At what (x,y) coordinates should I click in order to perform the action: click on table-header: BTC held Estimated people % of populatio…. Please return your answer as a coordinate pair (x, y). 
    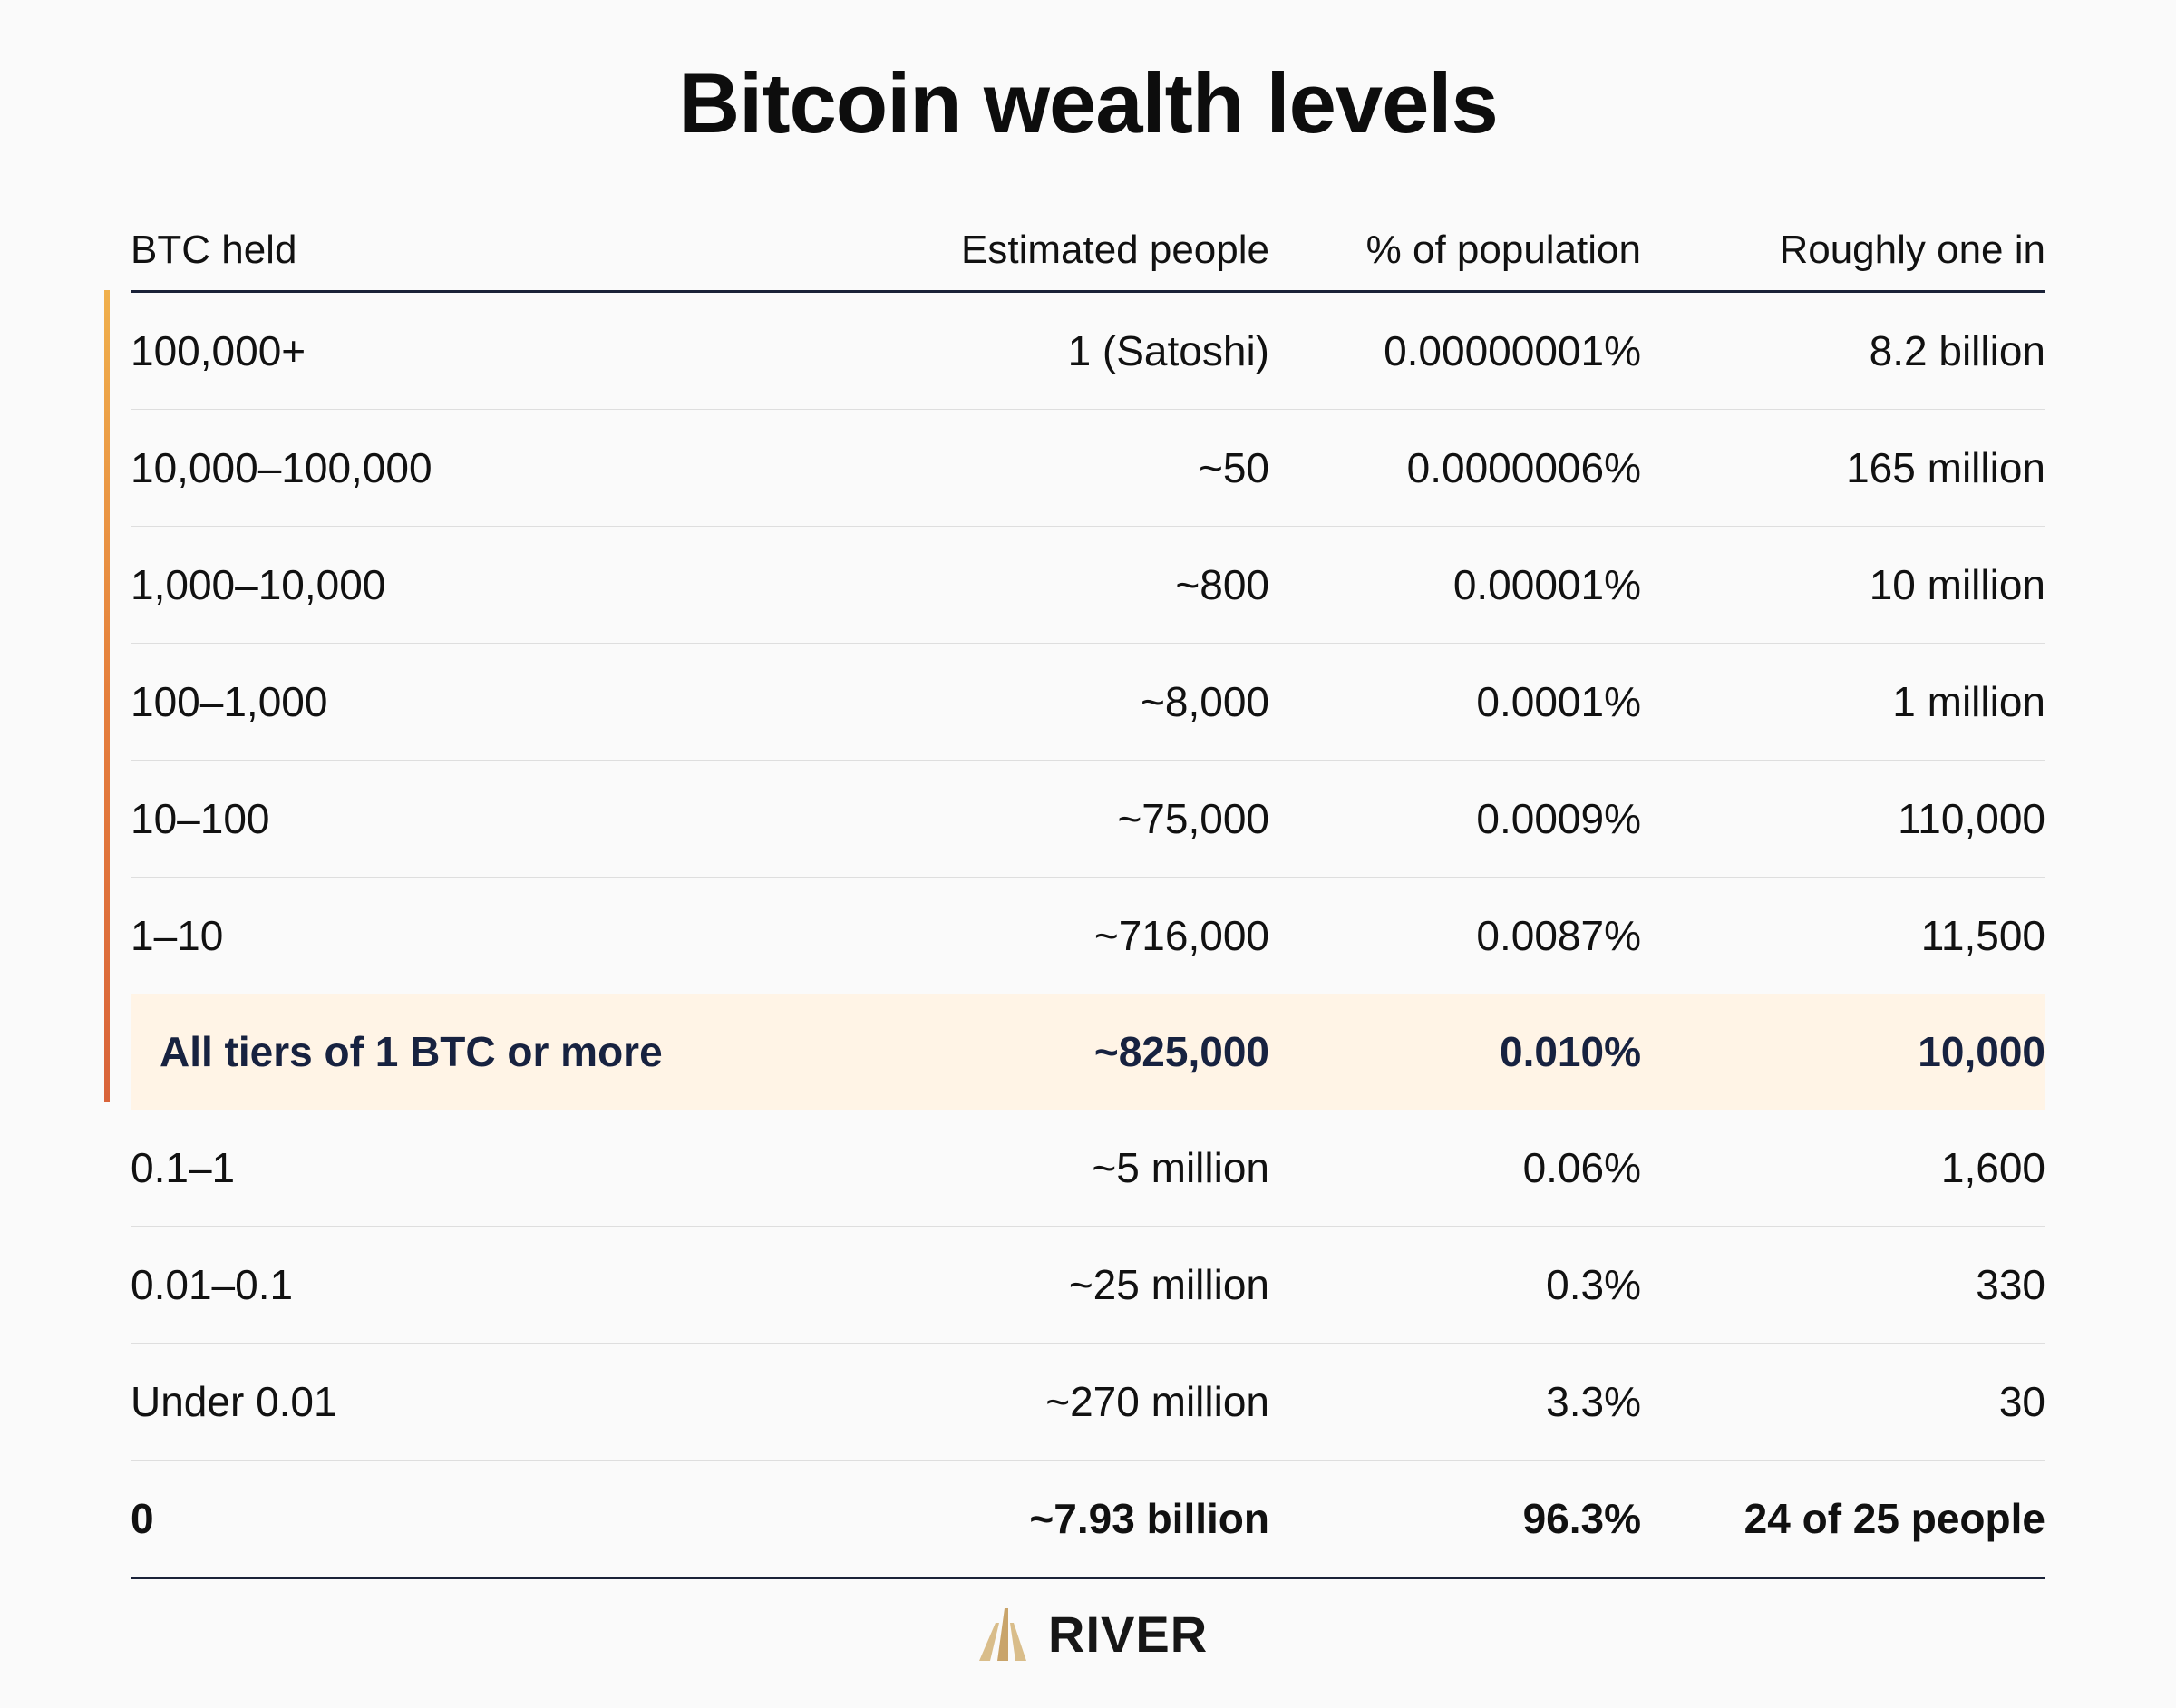
    Looking at the image, I should click on (1088, 251).